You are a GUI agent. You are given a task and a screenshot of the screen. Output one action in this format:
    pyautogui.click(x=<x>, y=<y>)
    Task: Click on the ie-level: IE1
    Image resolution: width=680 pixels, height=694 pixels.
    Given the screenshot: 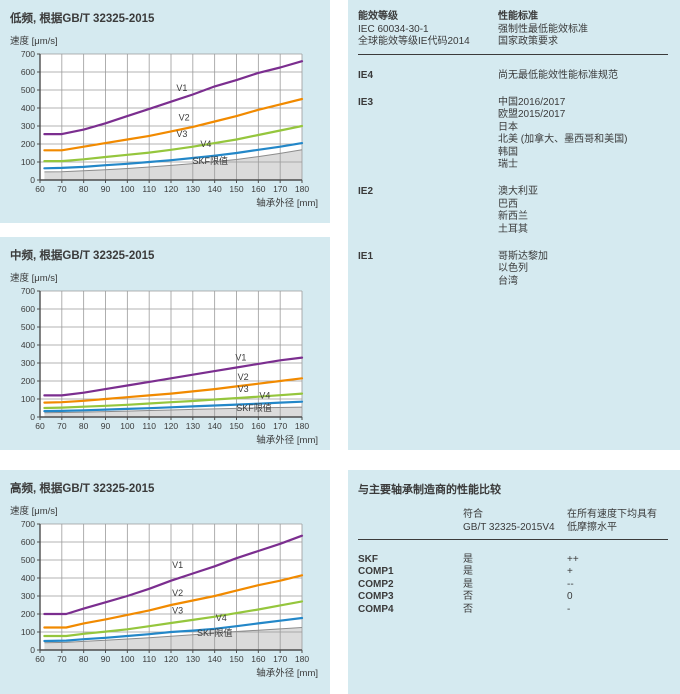 What is the action you would take?
    pyautogui.click(x=366, y=256)
    